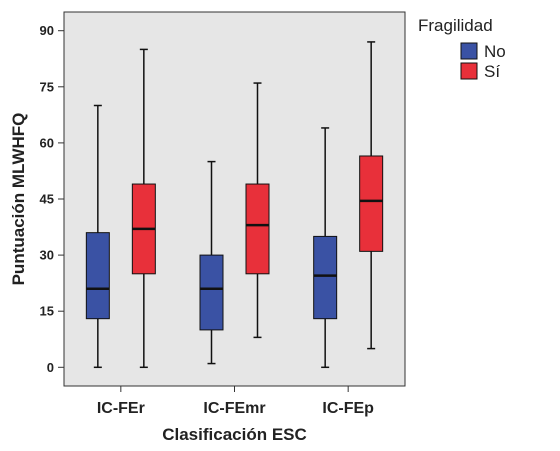 The width and height of the screenshot is (560, 451). I want to click on y-axis: 0 15 30 45 60 75 90, so click(52, 199).